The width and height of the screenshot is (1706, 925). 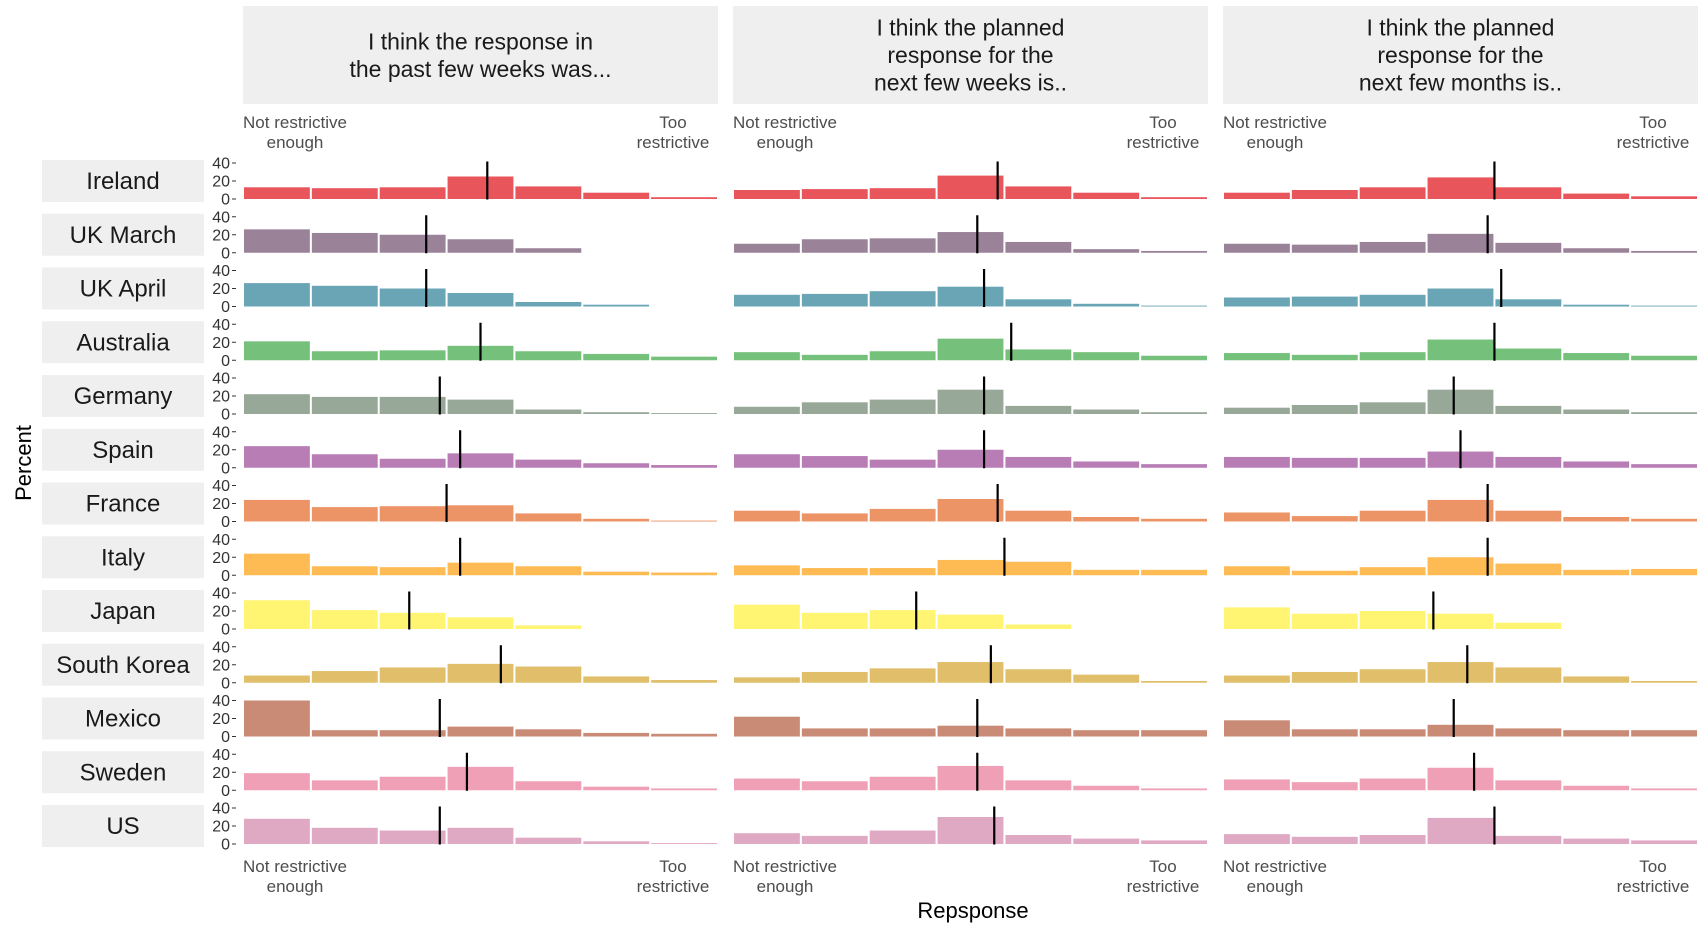 I want to click on top-right-end-label: Too, so click(x=1162, y=122).